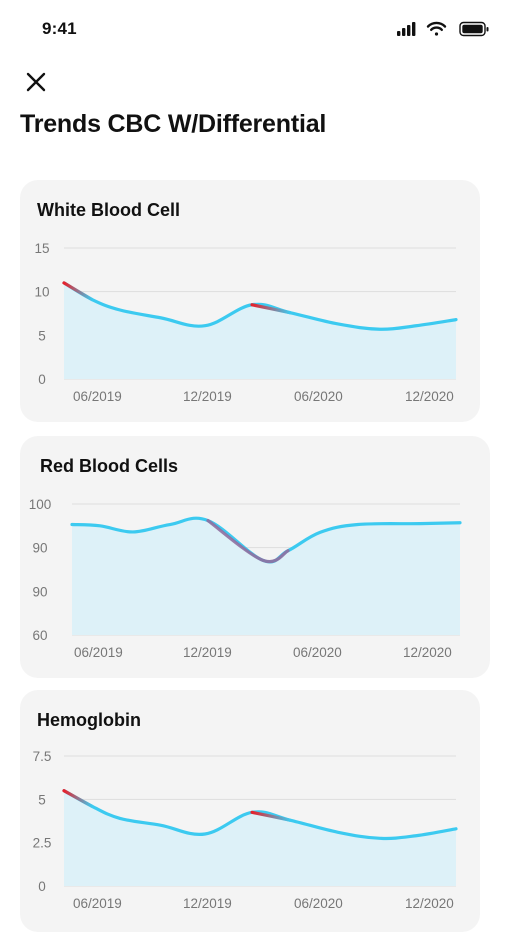 This screenshot has width=507, height=932. I want to click on status-bar: 9:41, so click(253, 28).